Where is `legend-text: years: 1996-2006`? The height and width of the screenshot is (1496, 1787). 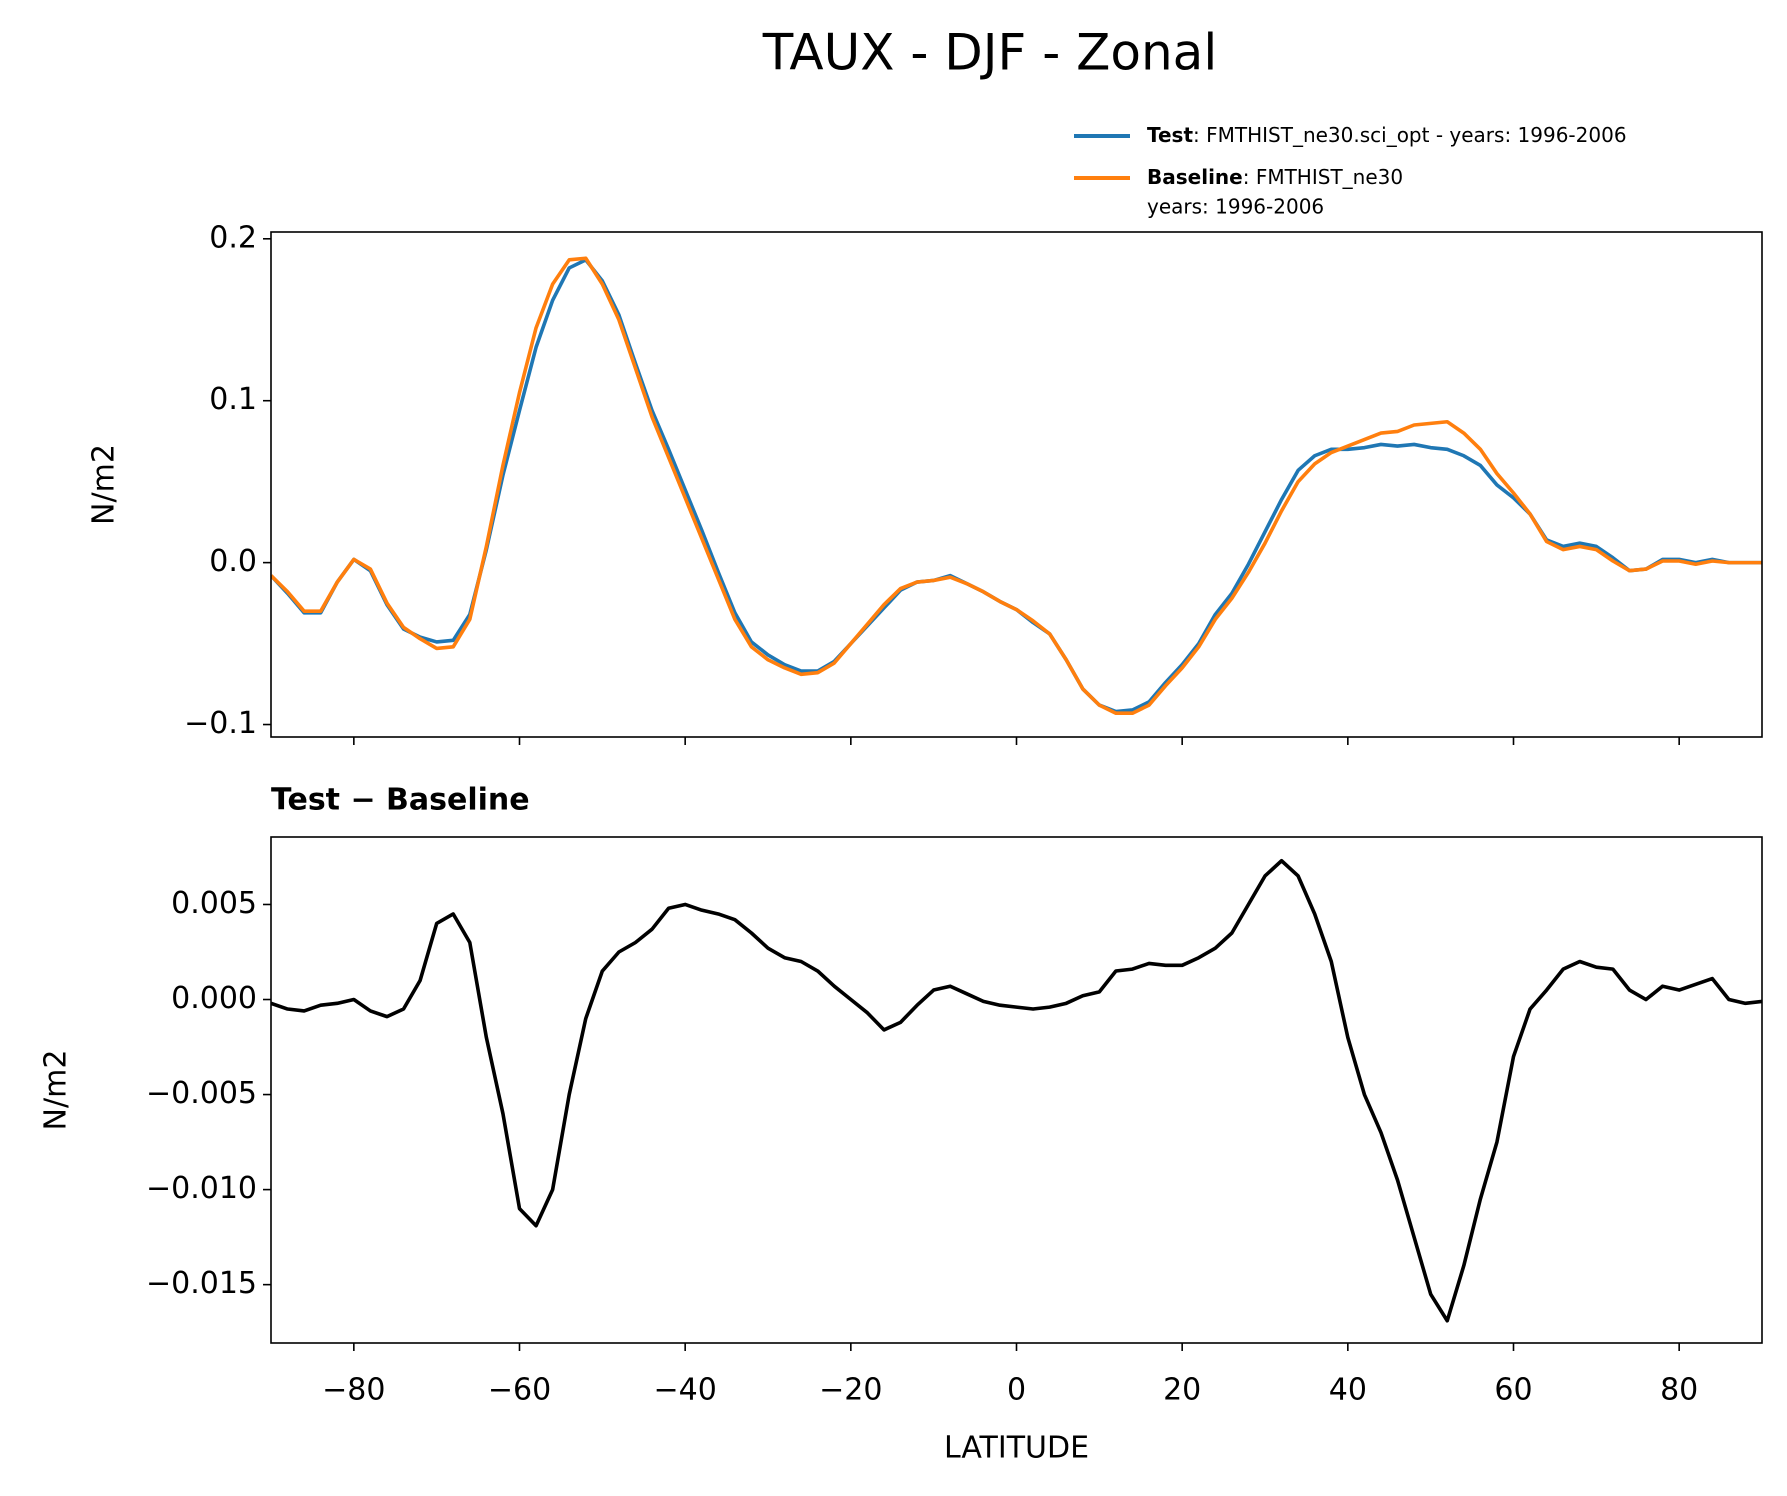
legend-text: years: 1996-2006 is located at coordinates (1235, 207).